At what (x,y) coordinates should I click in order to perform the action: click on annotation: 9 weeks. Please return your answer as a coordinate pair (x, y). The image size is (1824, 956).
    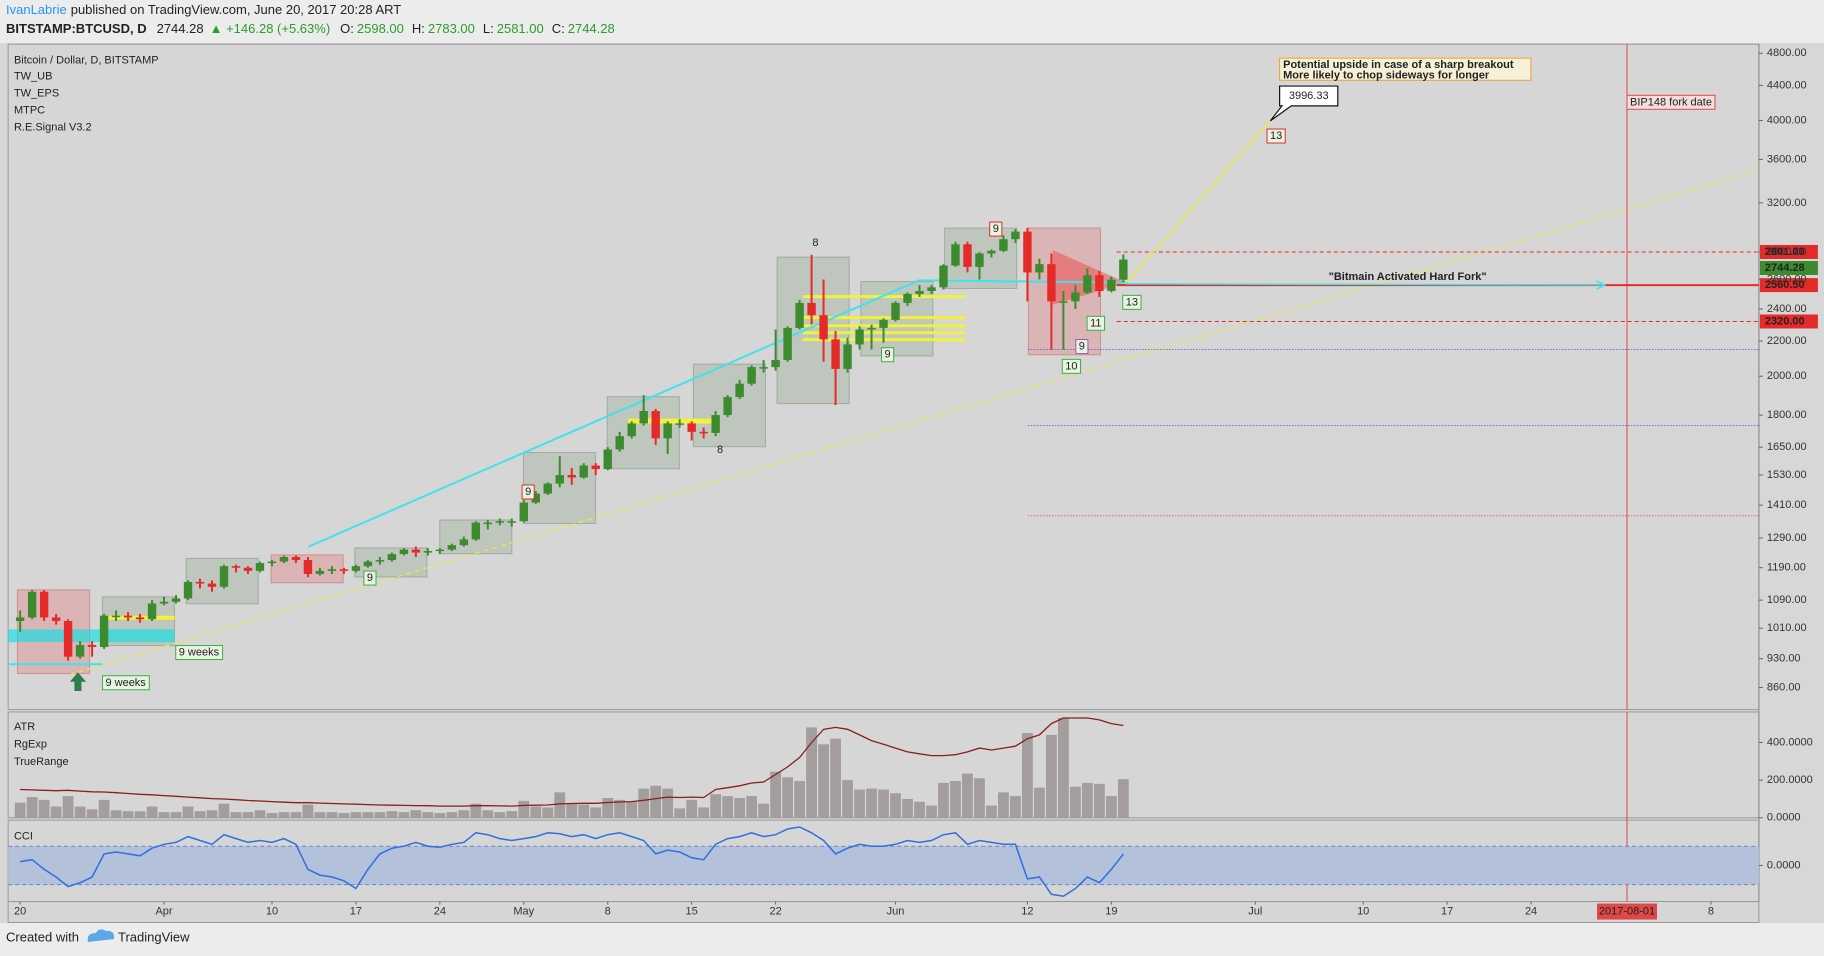
    Looking at the image, I should click on (125, 683).